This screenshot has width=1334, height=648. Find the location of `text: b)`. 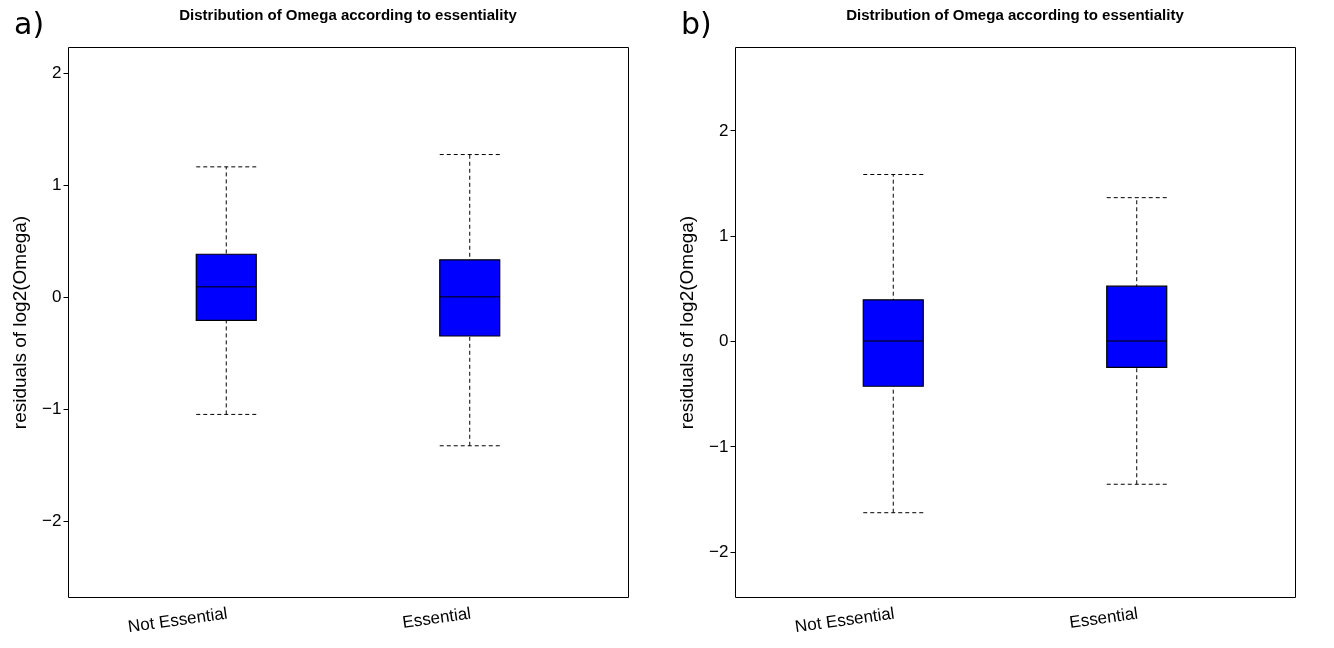

text: b) is located at coordinates (696, 23).